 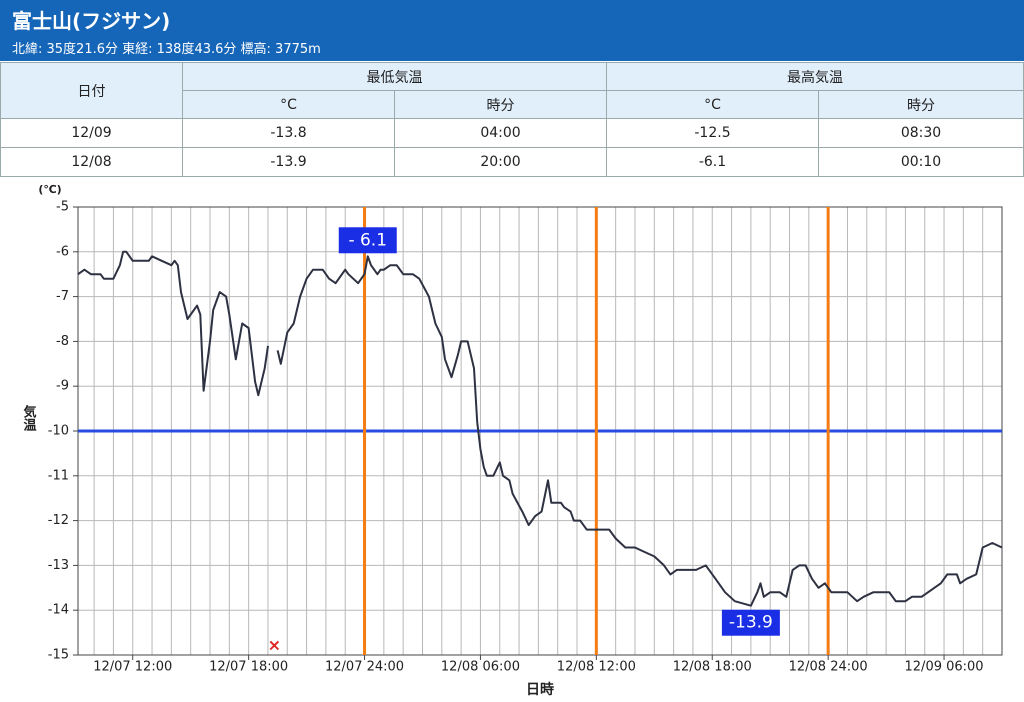 What do you see at coordinates (712, 162) in the screenshot?
I see `table-cell: -6.1` at bounding box center [712, 162].